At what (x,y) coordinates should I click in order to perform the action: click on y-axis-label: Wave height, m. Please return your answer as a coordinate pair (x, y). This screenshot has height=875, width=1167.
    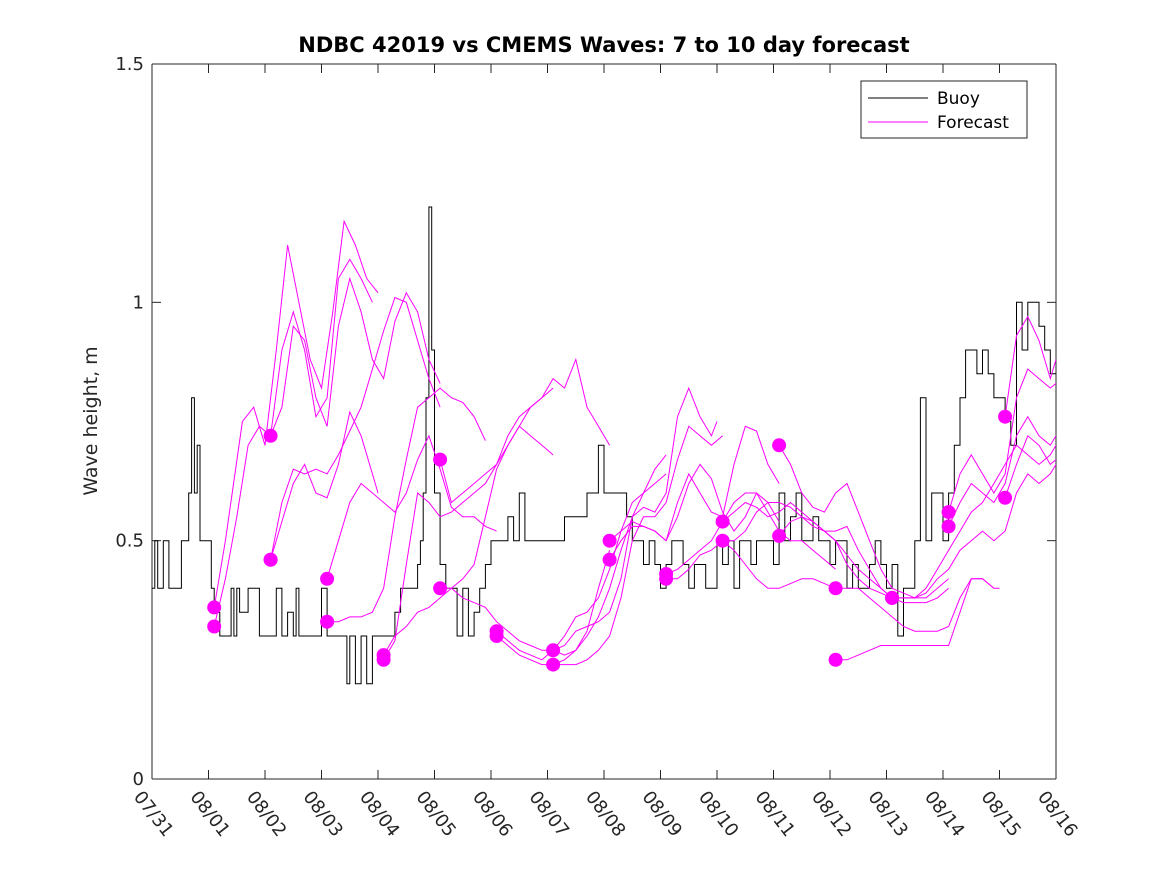
    Looking at the image, I should click on (91, 420).